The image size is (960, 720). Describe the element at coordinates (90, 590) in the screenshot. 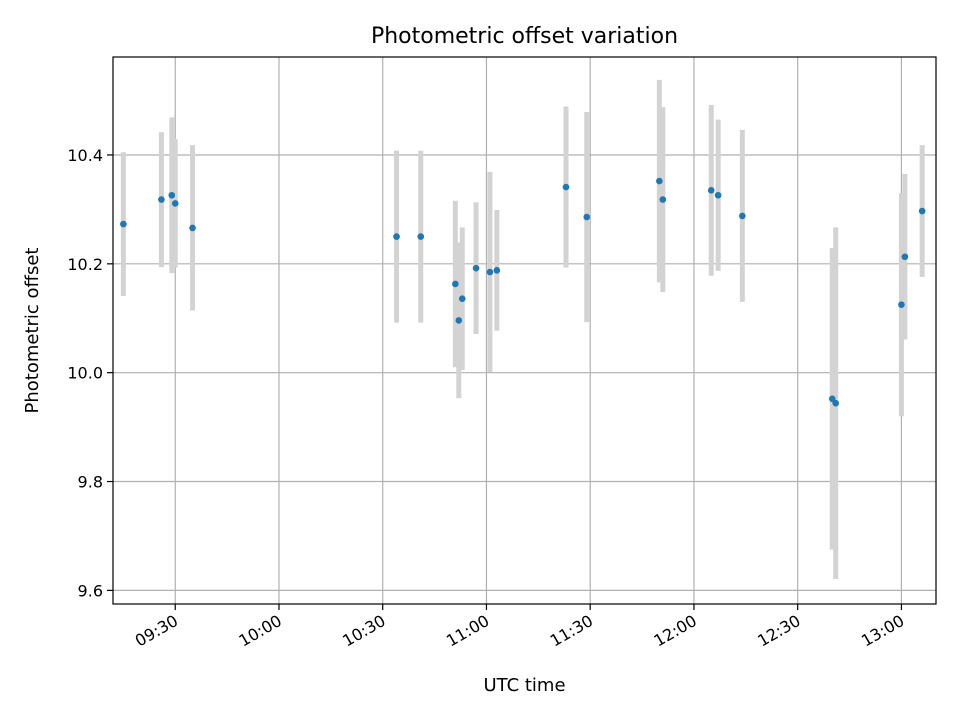

I see `y-tick-label: 9.6` at that location.